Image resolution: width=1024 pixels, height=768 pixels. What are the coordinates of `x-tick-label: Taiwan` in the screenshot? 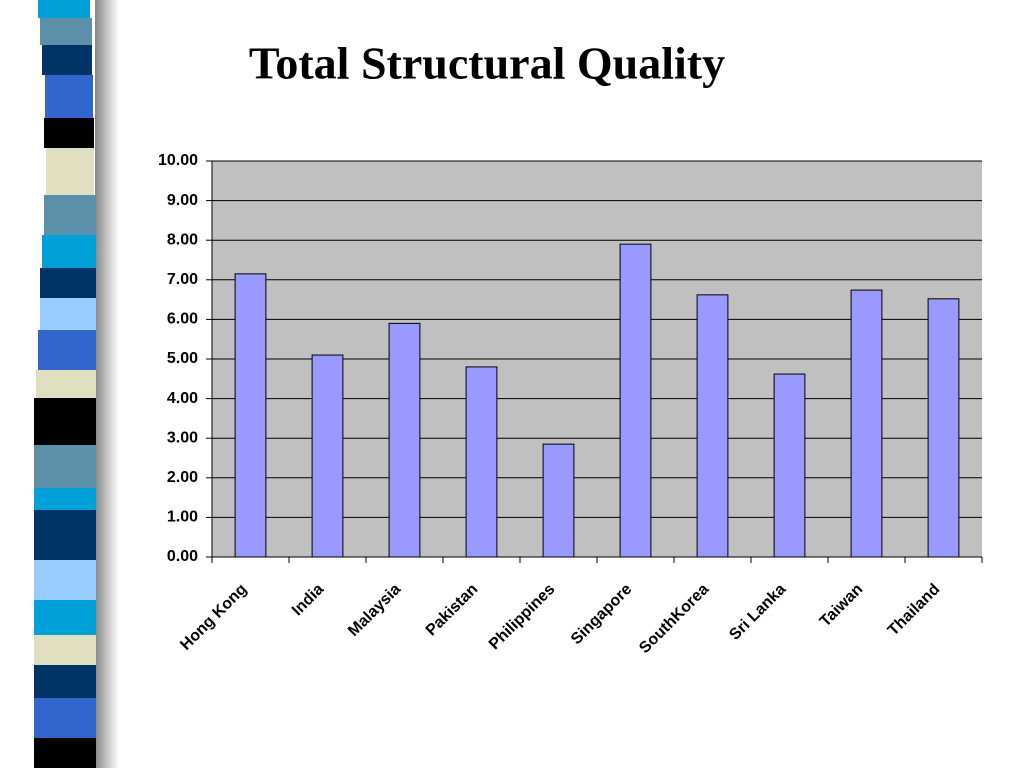 It's located at (842, 606).